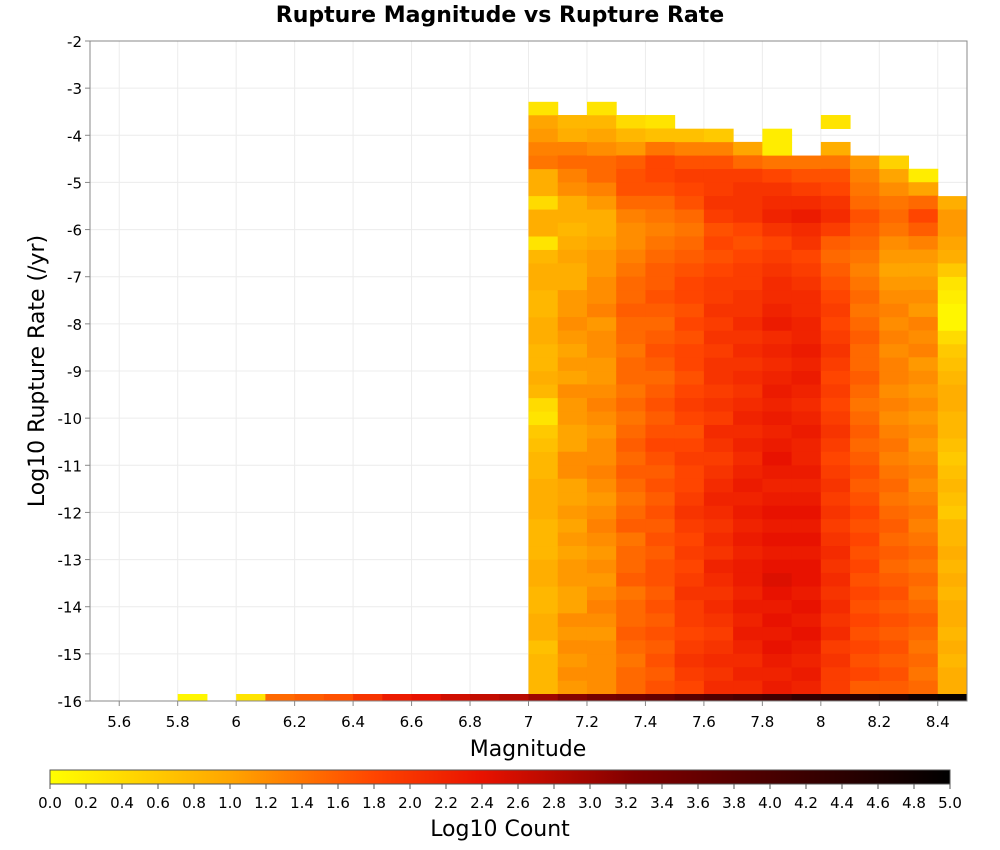  I want to click on x-tick-label: 8.4, so click(938, 722).